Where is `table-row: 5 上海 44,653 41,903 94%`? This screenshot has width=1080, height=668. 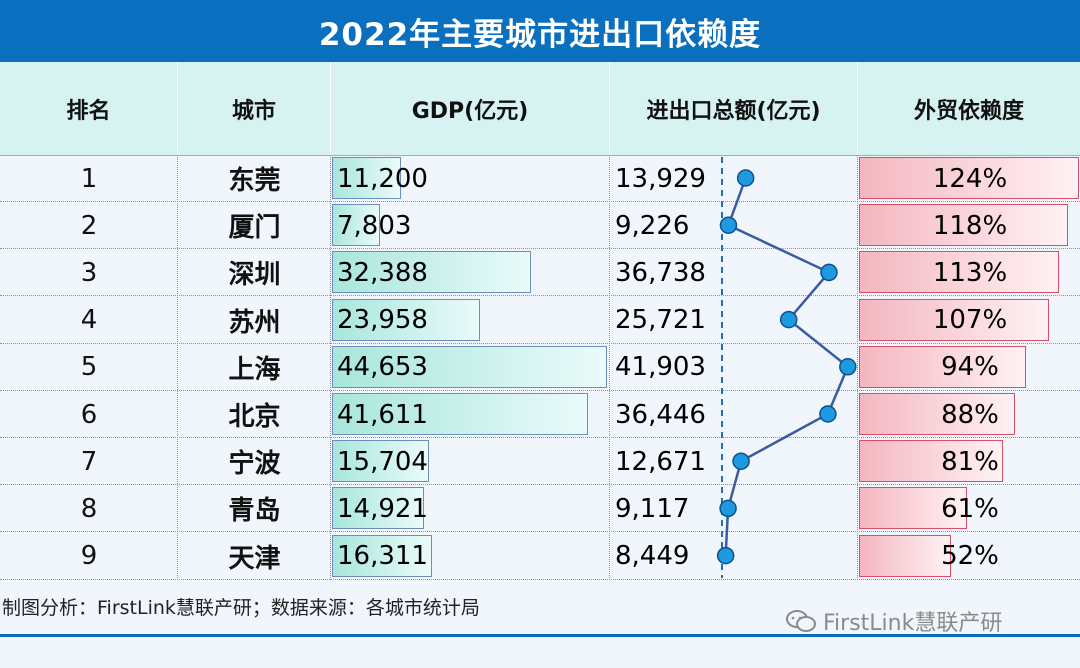
table-row: 5 上海 44,653 41,903 94% is located at coordinates (540, 367).